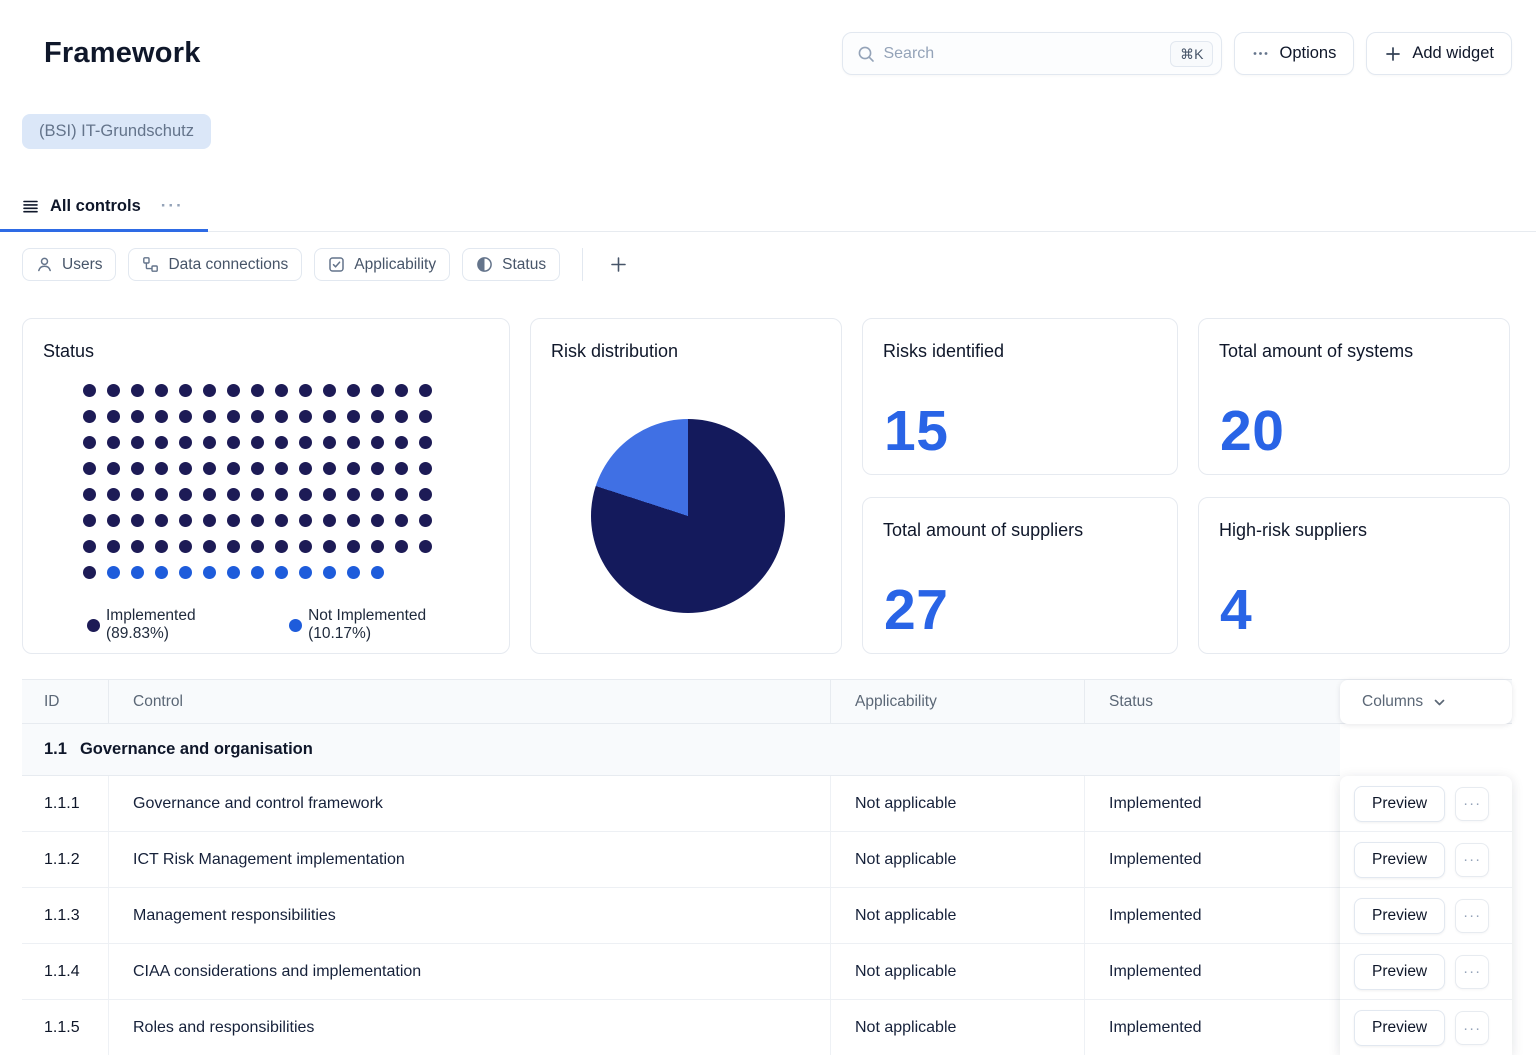  What do you see at coordinates (382, 264) in the screenshot?
I see `filter-chip-applicability: Applicability` at bounding box center [382, 264].